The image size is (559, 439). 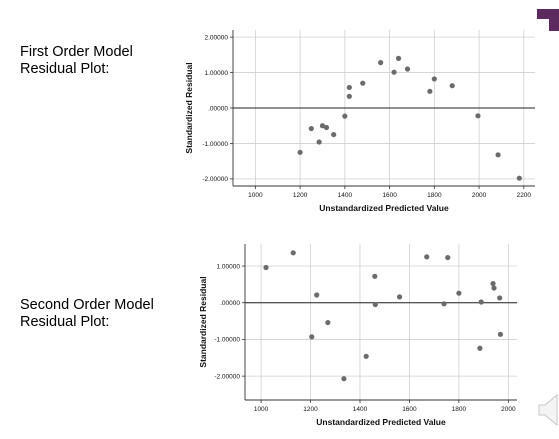 I want to click on second-order-label: Second Order Model Residual Plot:, so click(x=87, y=314).